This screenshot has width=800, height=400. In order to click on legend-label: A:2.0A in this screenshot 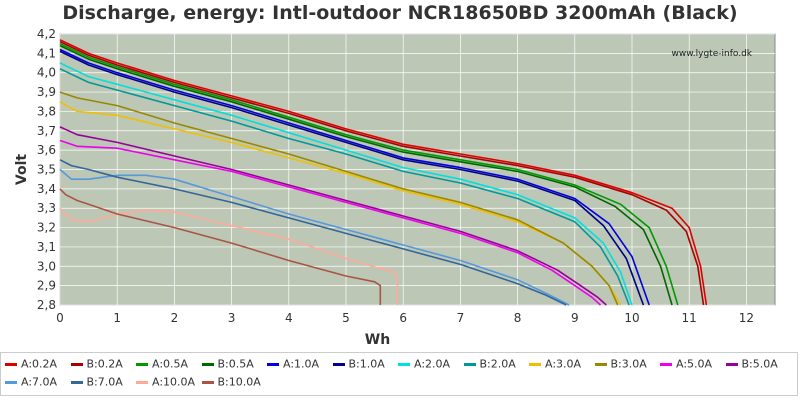, I will do `click(432, 364)`.